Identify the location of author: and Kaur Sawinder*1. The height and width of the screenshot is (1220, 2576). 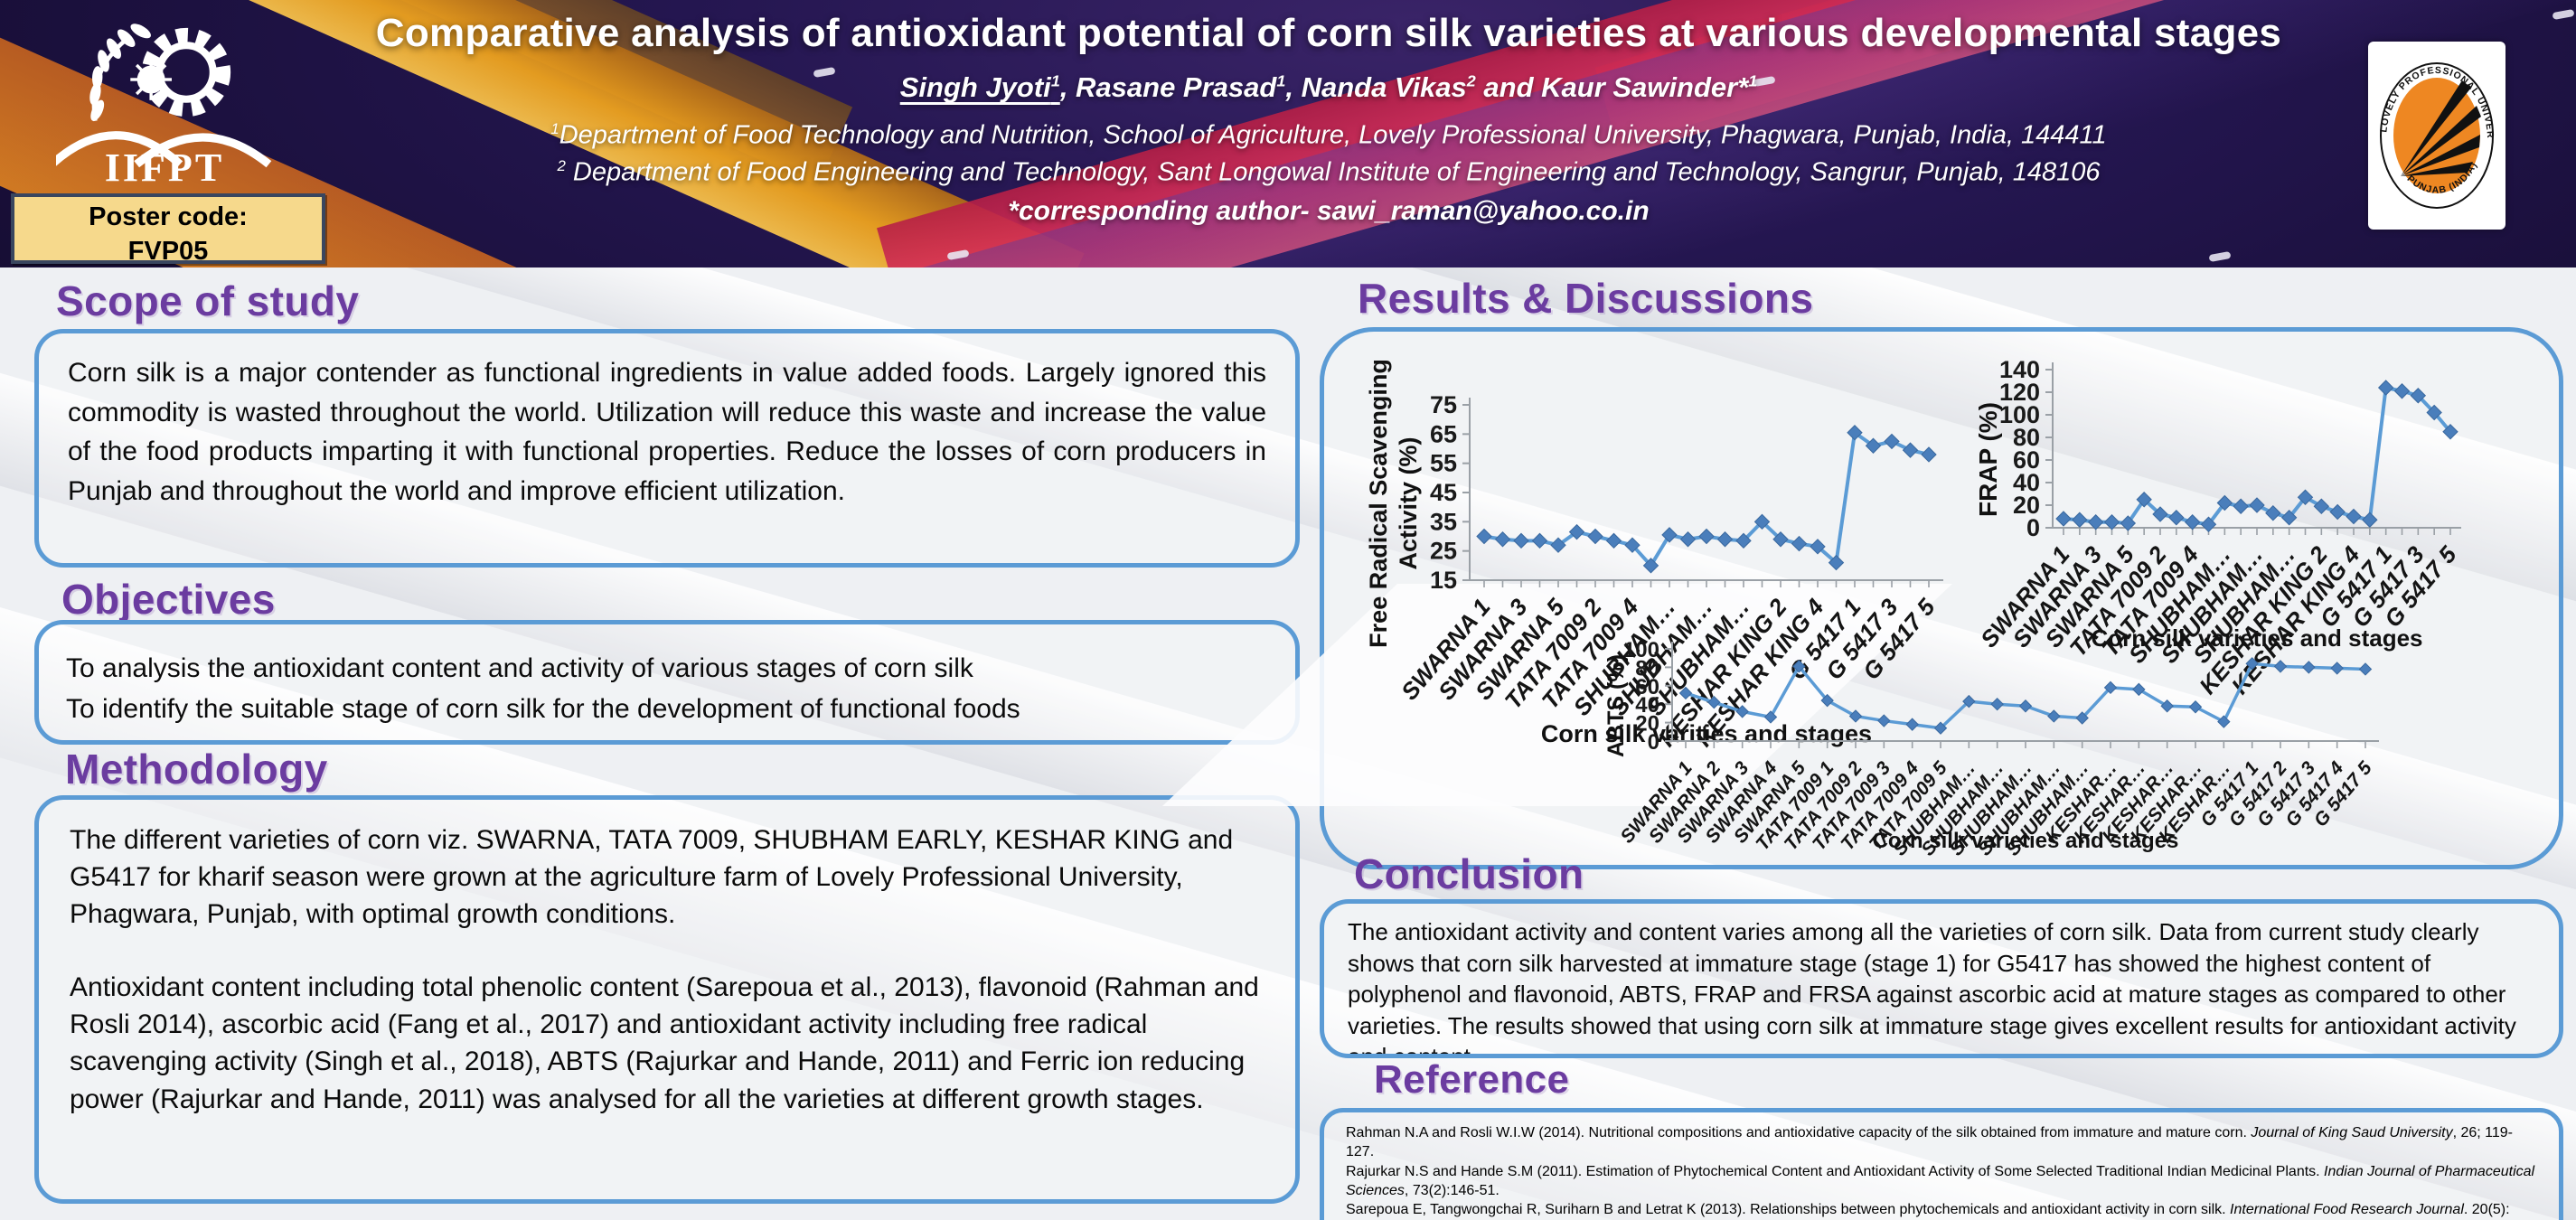
(1617, 87).